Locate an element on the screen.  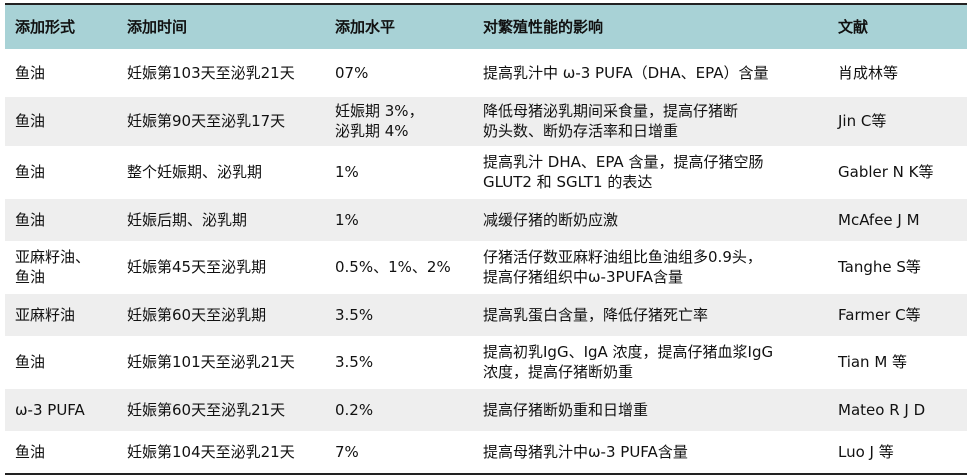
cell-form: 亚麻籽油 is located at coordinates (45, 314).